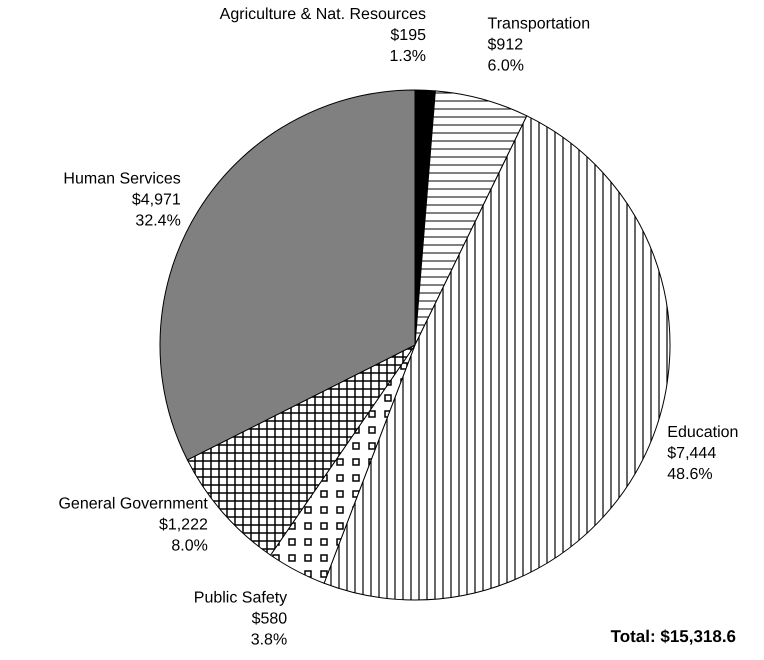 The width and height of the screenshot is (764, 660). Describe the element at coordinates (122, 179) in the screenshot. I see `slice-label: Human Services` at that location.